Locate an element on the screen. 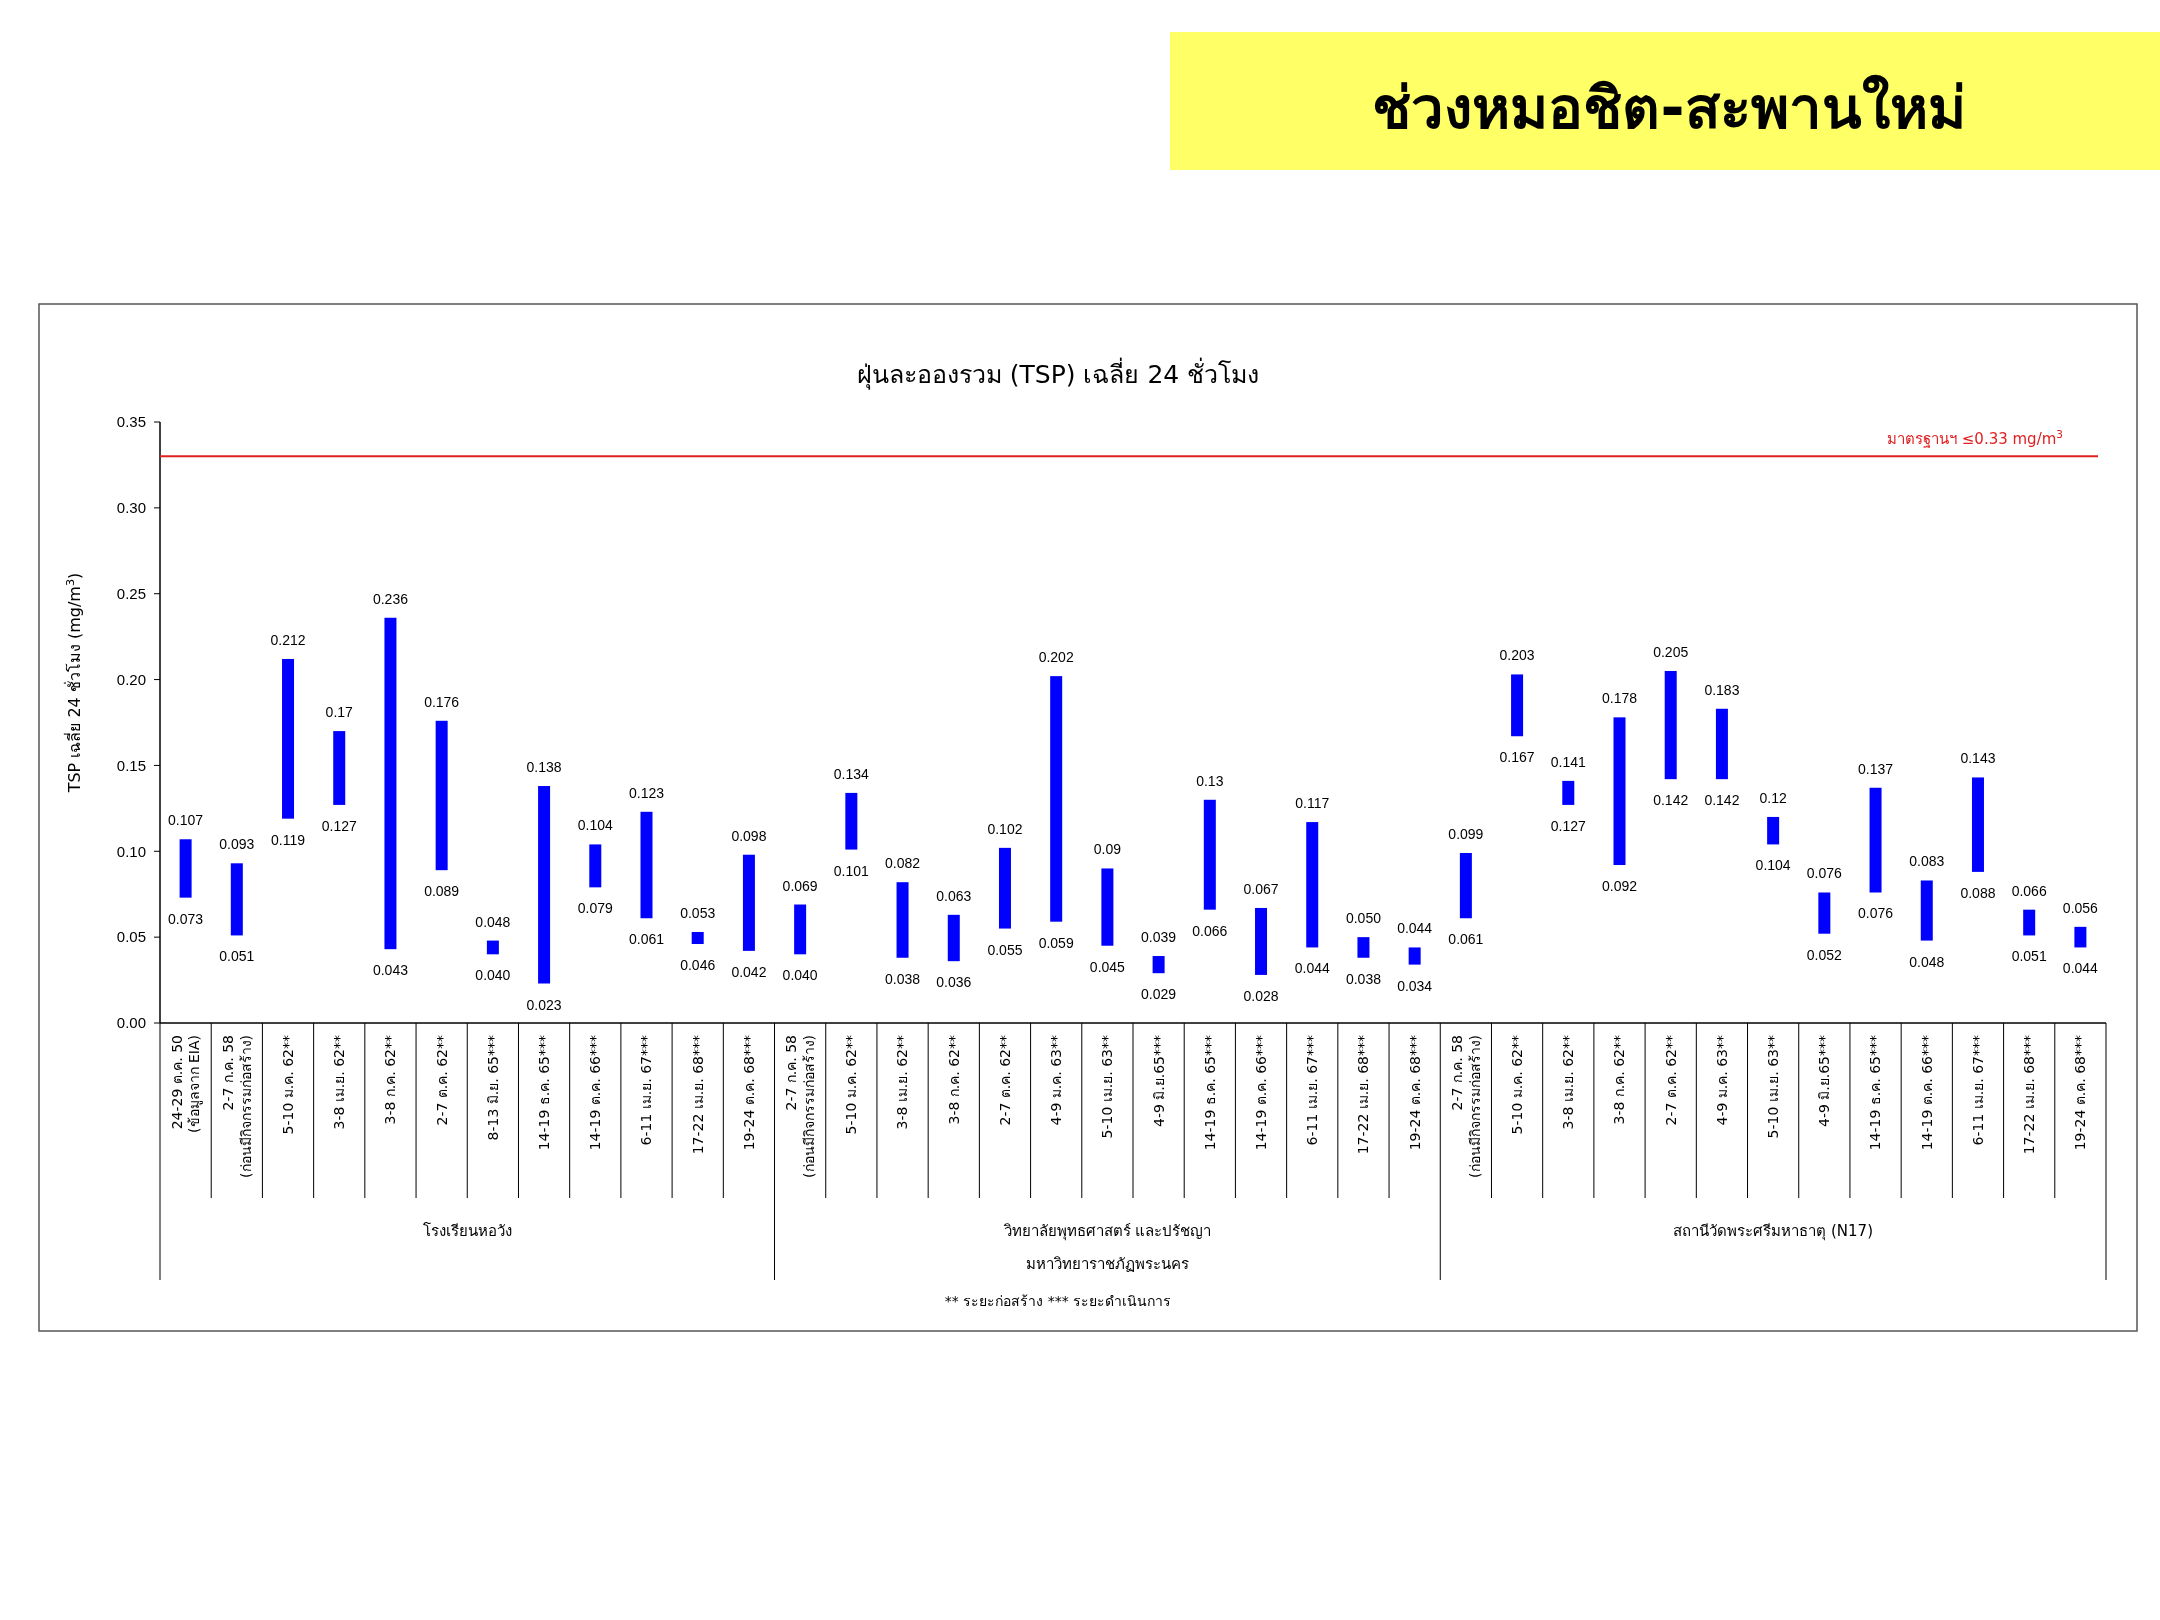 This screenshot has width=2160, height=1620. data-label: 0.093 is located at coordinates (237, 844).